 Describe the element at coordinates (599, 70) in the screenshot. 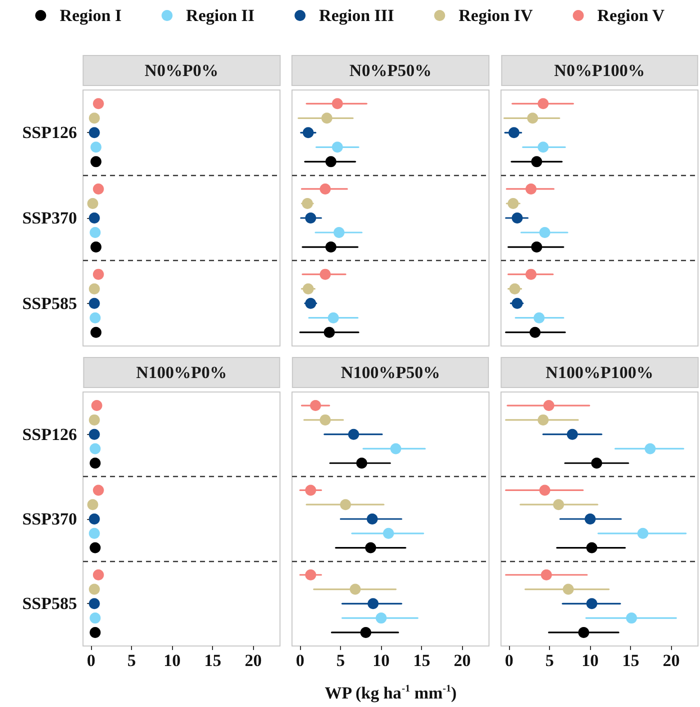

I see `chart-title: N0%P100%` at that location.